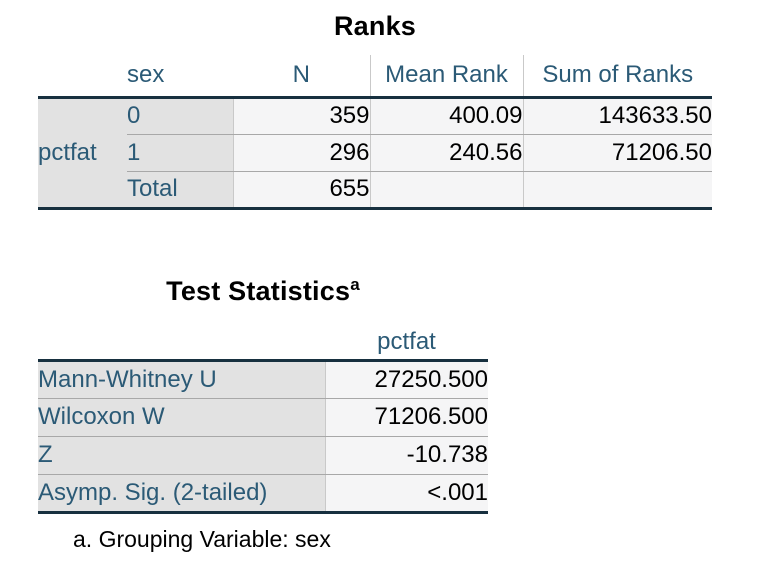 This screenshot has height=584, width=768. What do you see at coordinates (301, 77) in the screenshot?
I see `ranks-header-n: N` at bounding box center [301, 77].